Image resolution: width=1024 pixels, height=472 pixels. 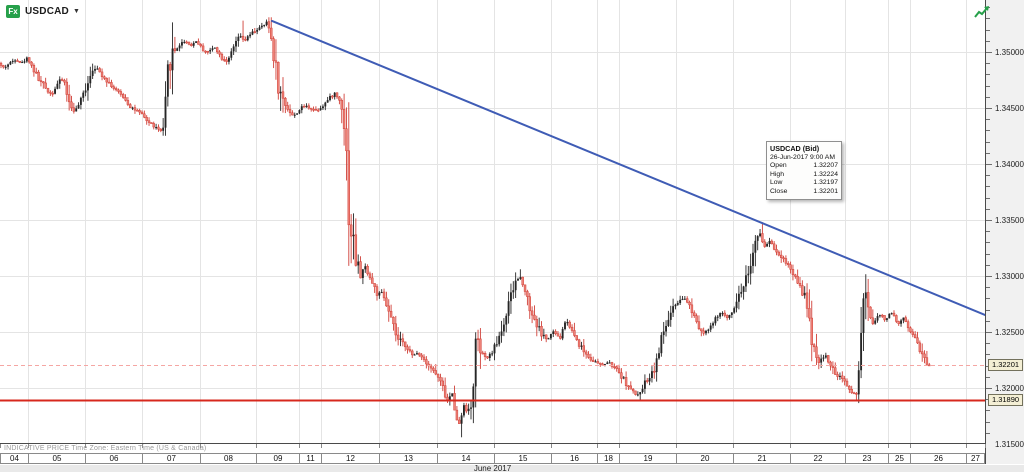 What do you see at coordinates (1009, 220) in the screenshot?
I see `price-axis-label: 1.33500` at bounding box center [1009, 220].